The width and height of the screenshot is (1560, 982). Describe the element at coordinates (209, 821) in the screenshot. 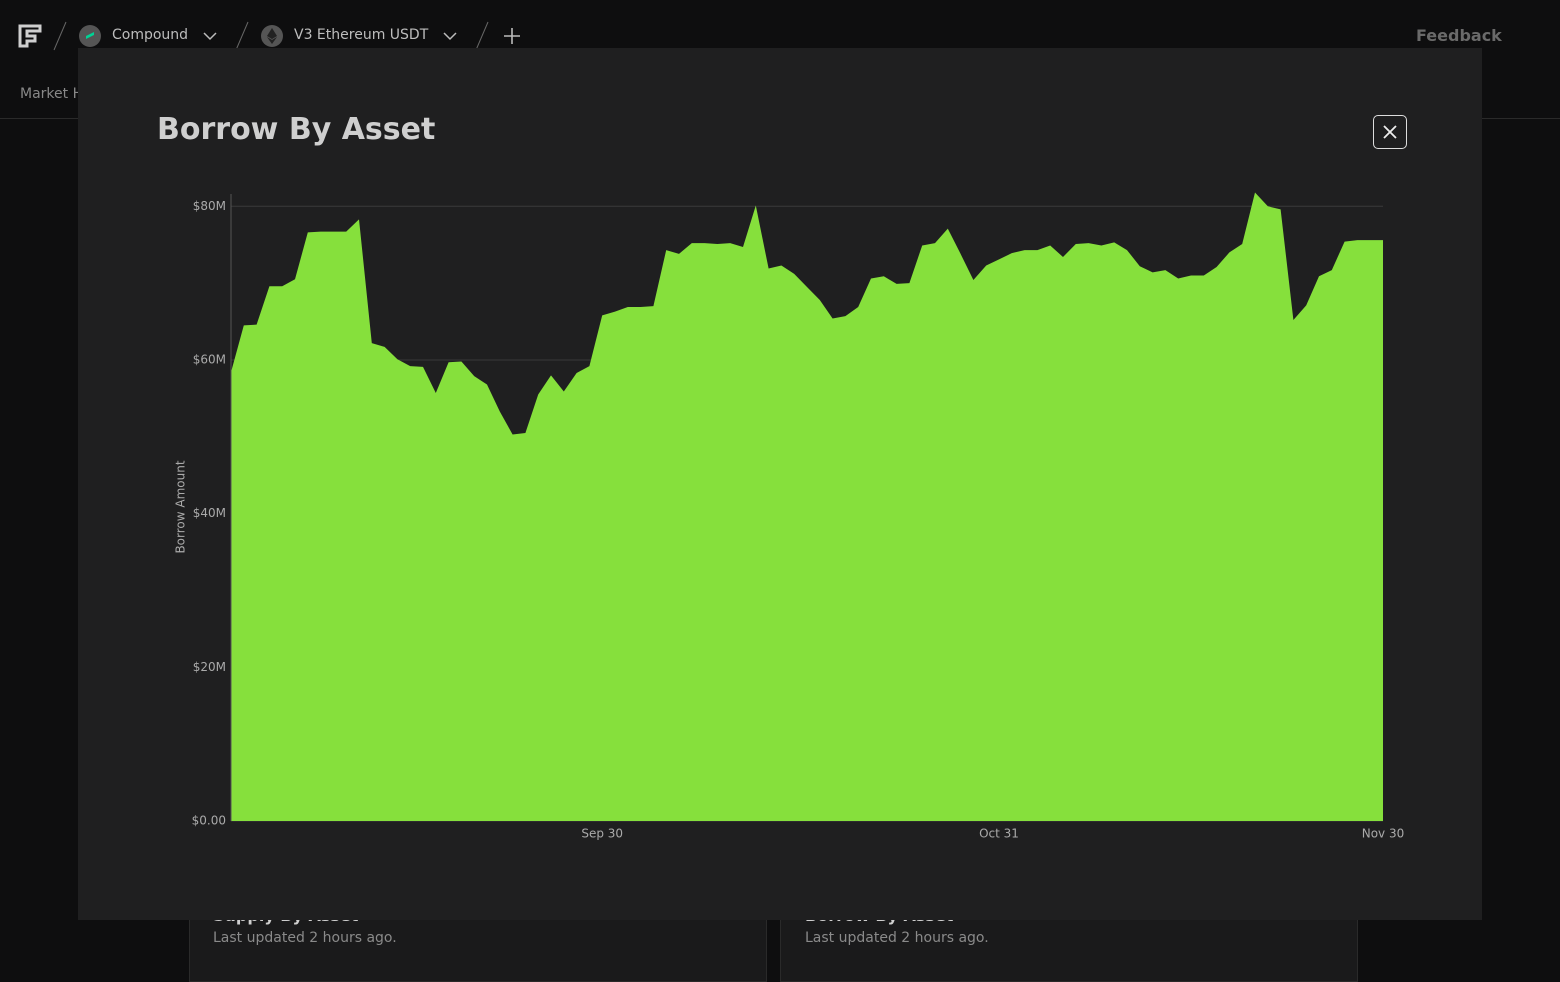

I see `y-tick-label: $0.00` at that location.